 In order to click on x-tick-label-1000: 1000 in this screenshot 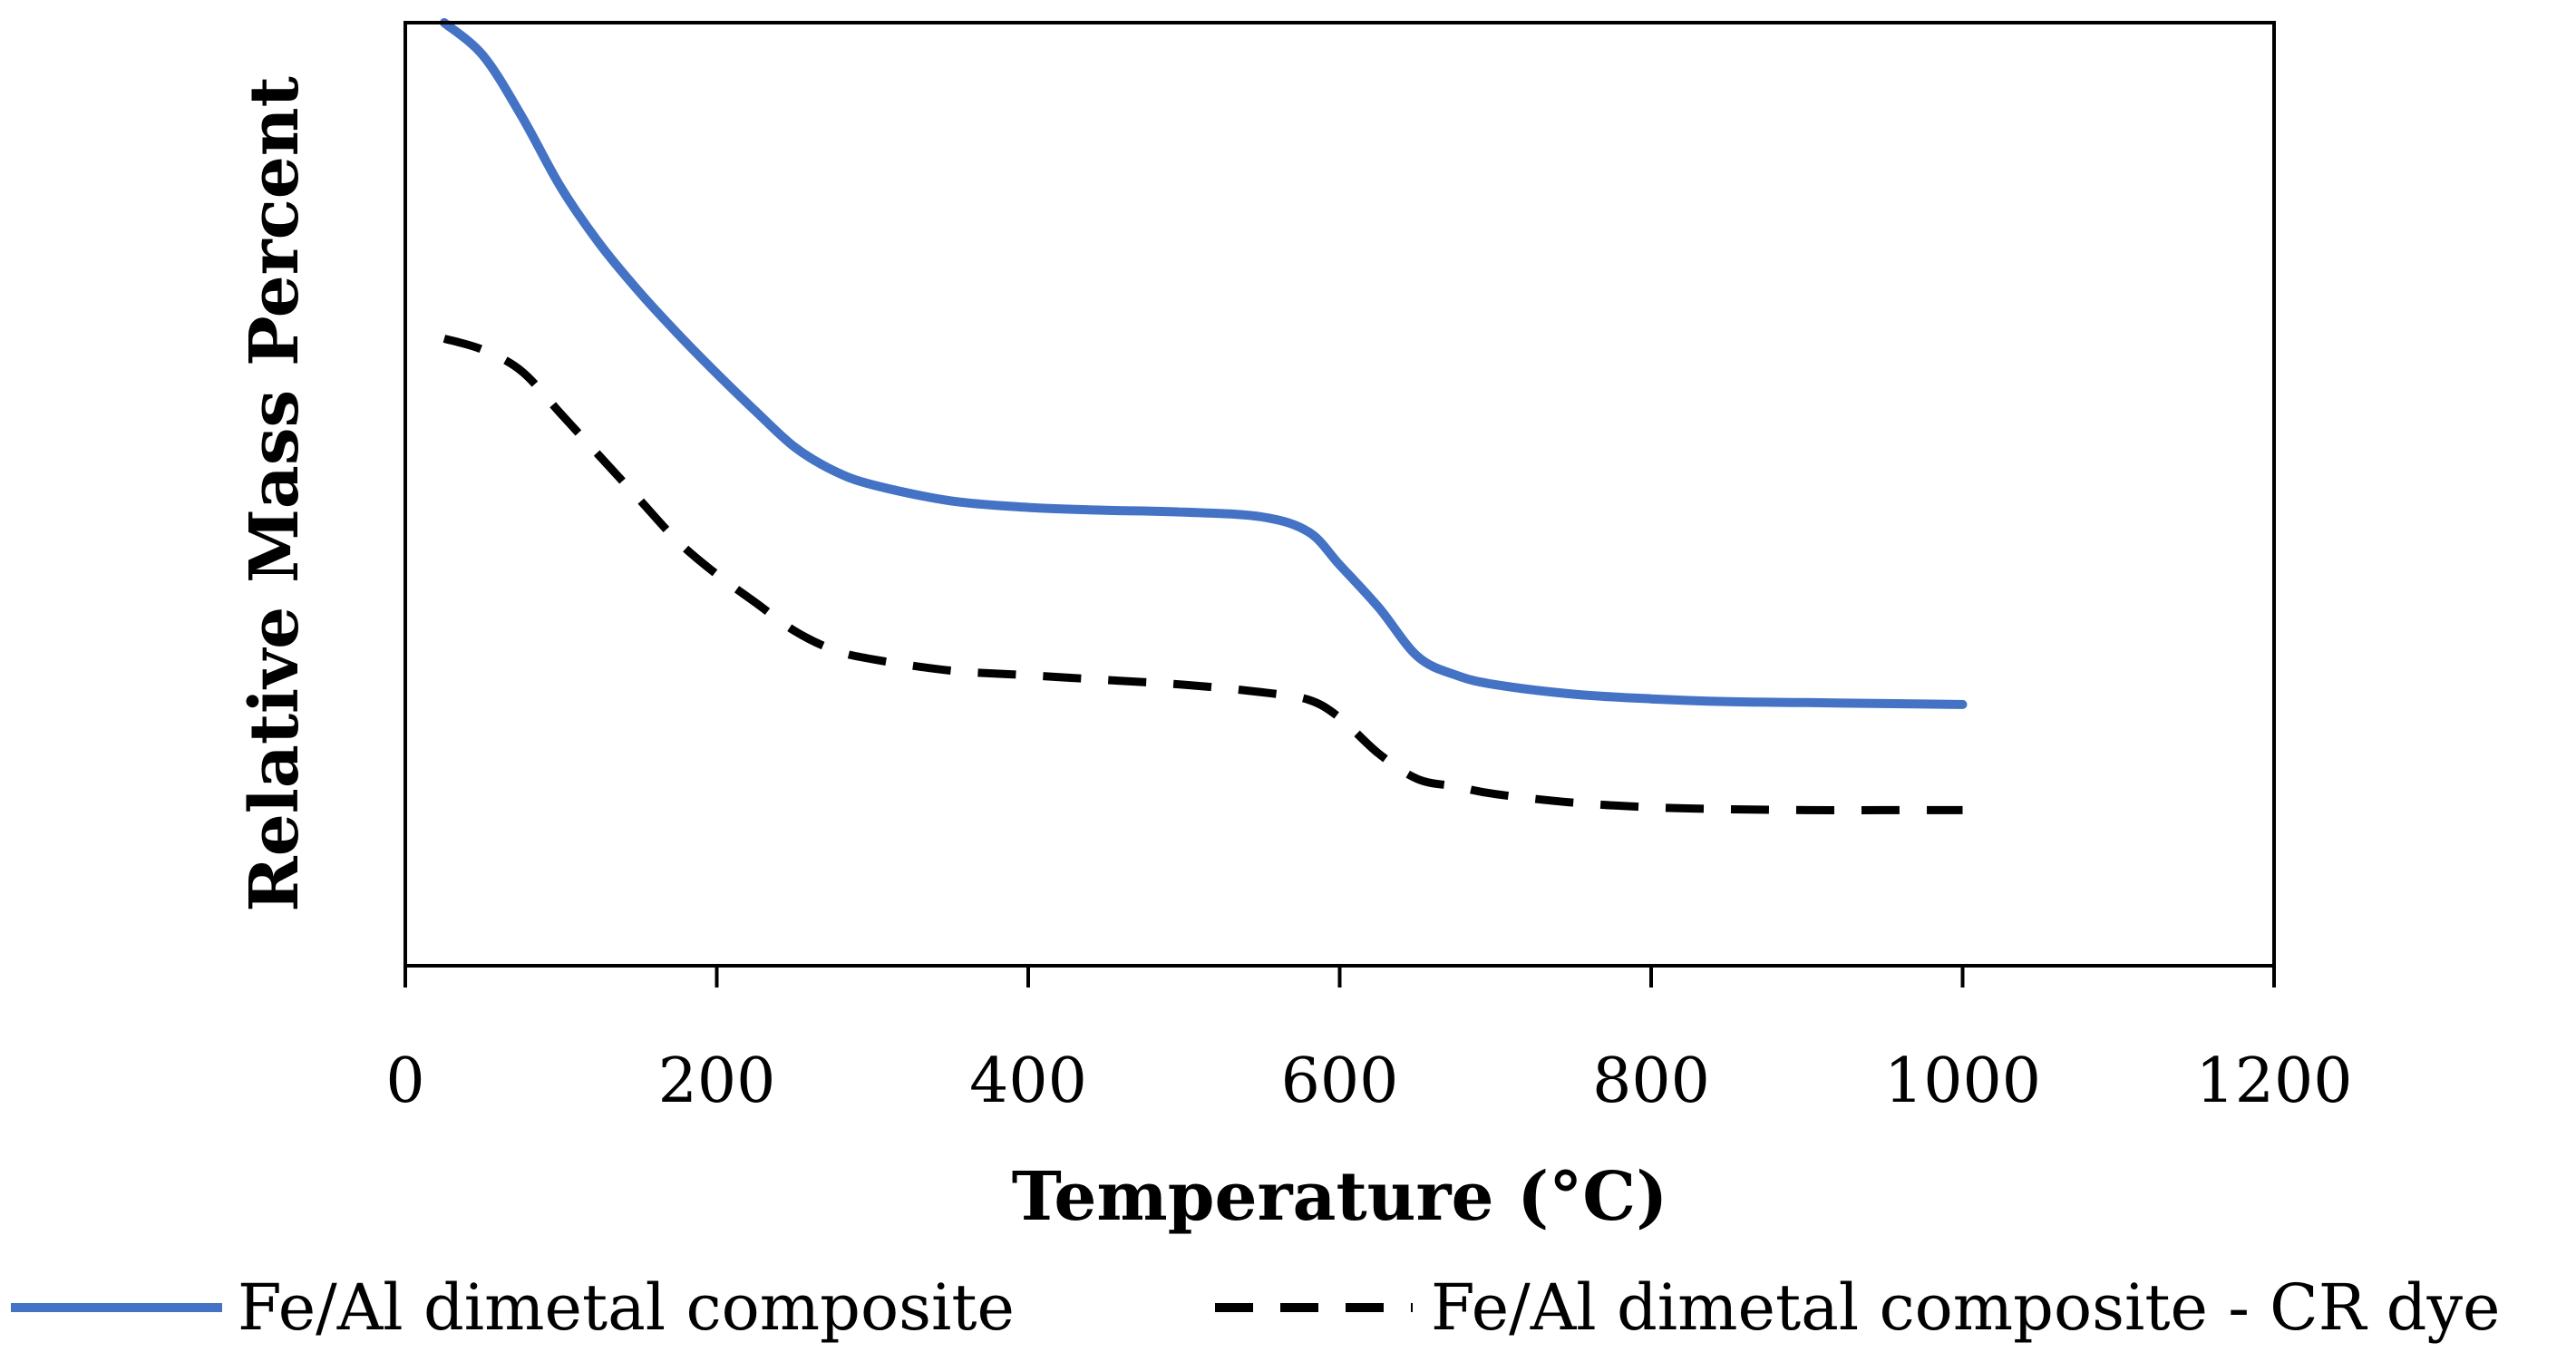, I will do `click(1962, 1081)`.